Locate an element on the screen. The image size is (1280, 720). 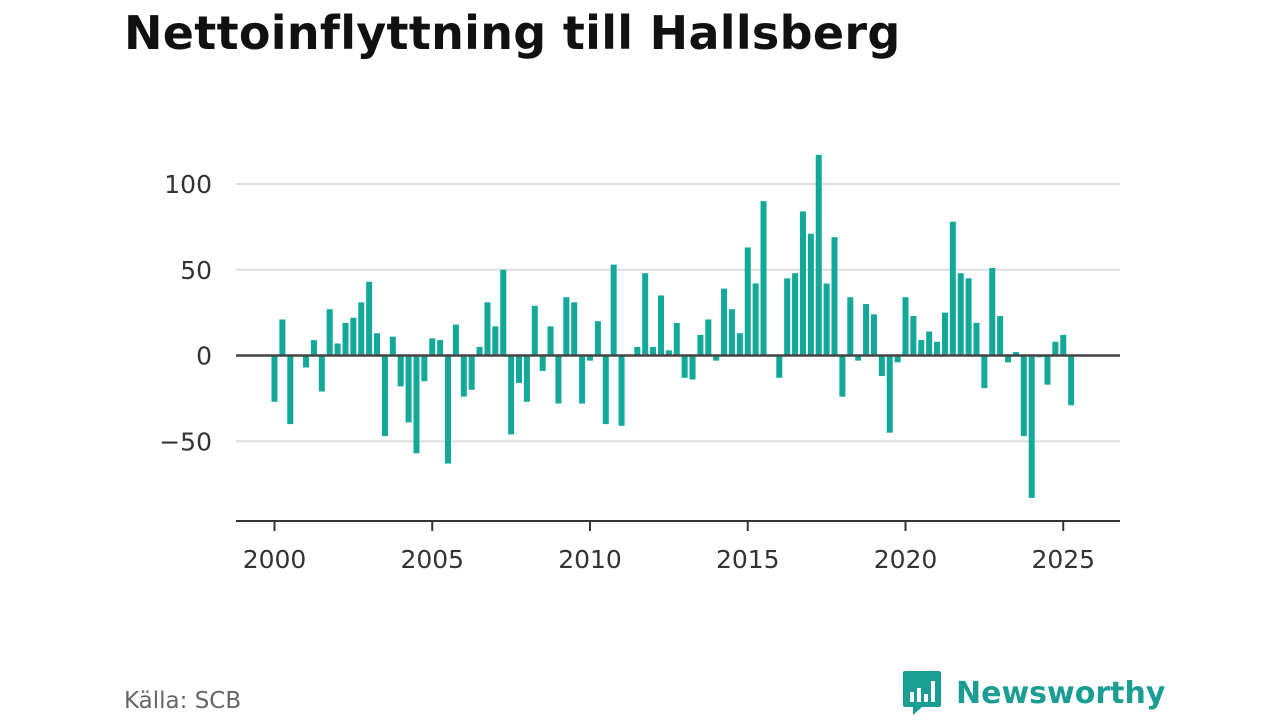
source-note: Källa: SCB is located at coordinates (183, 701).